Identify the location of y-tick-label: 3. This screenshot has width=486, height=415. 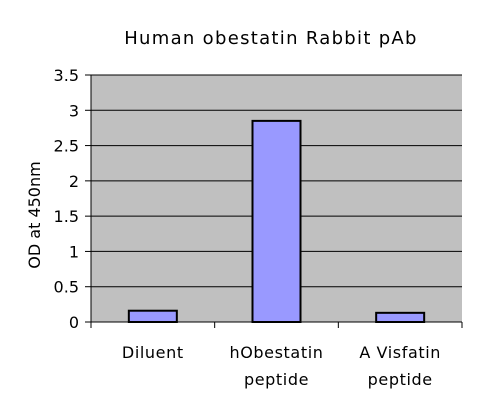
(74, 110).